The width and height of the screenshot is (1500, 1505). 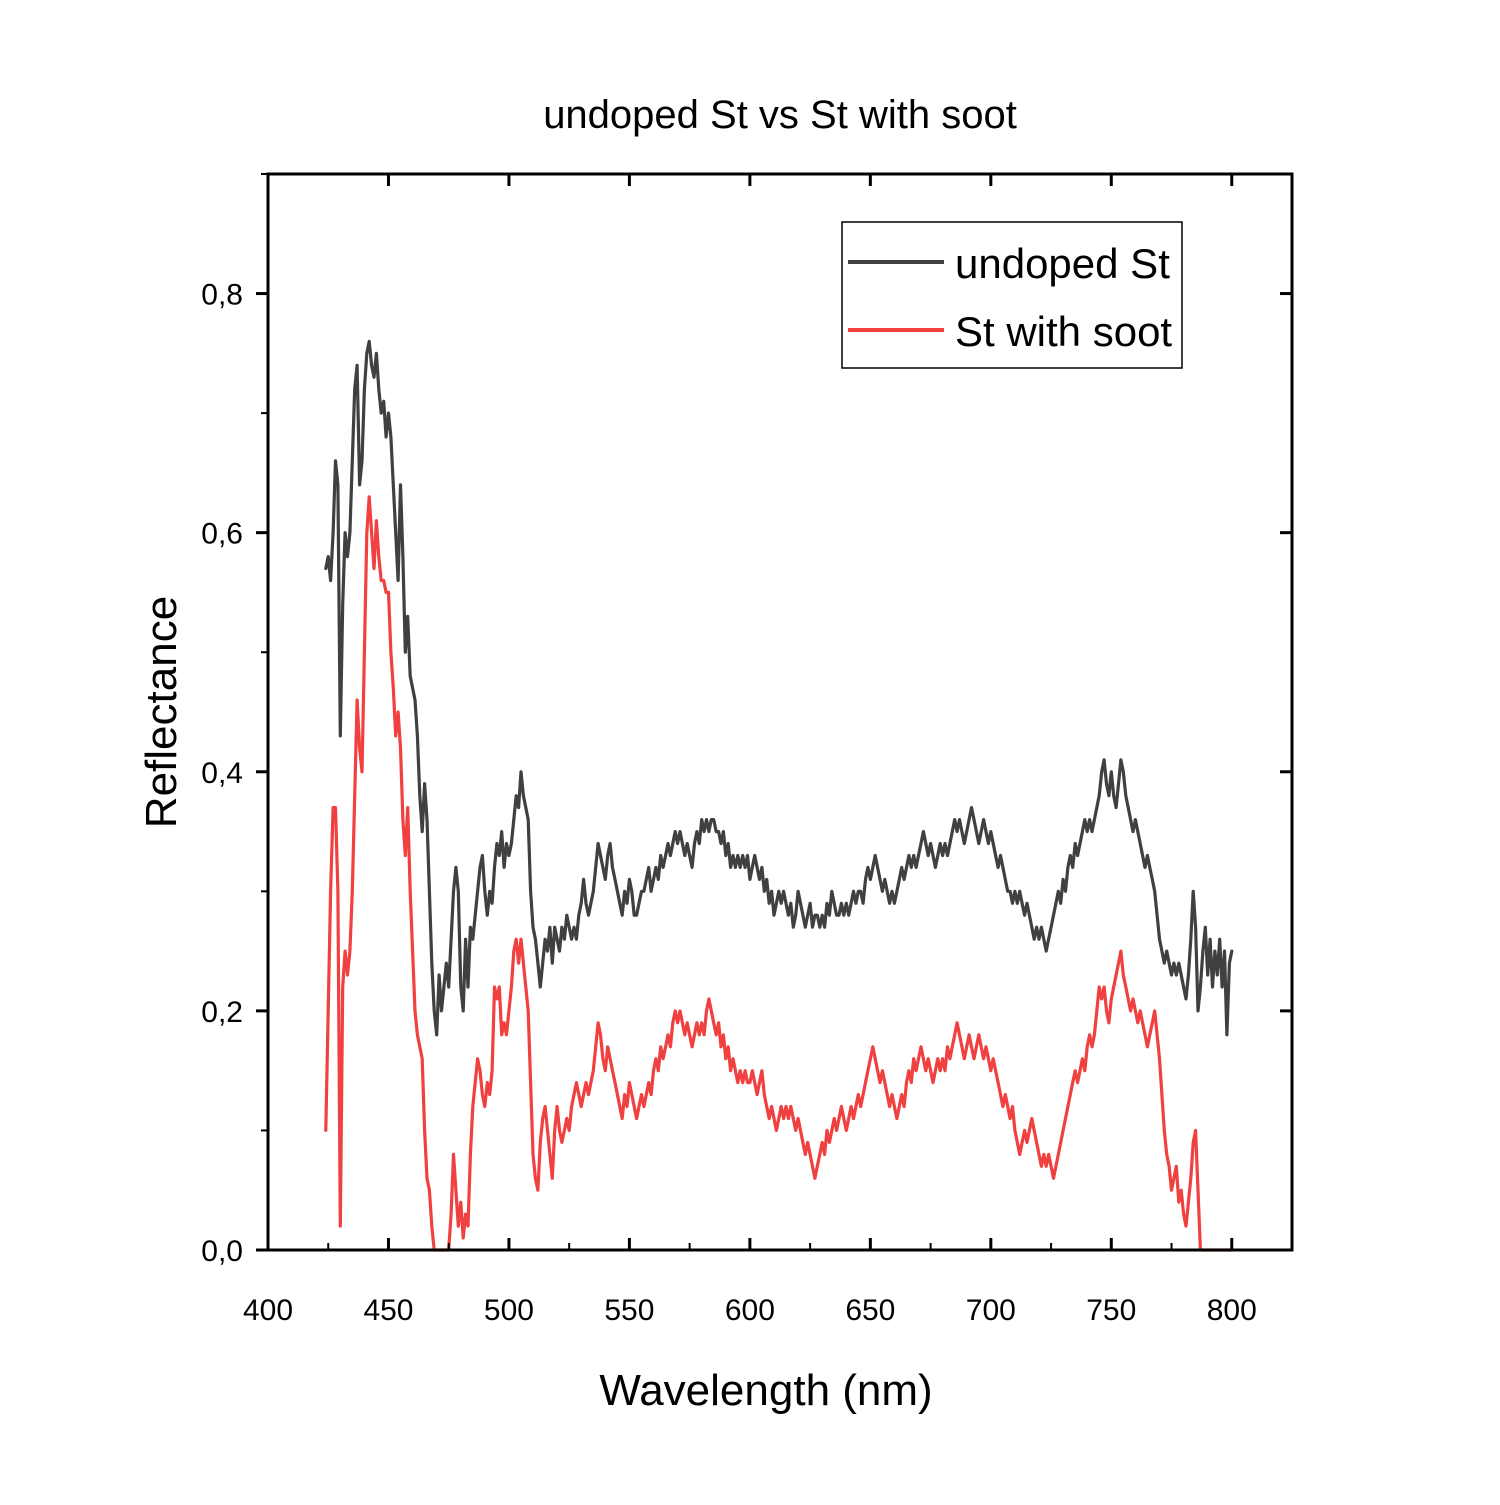 What do you see at coordinates (222, 1012) in the screenshot?
I see `y-tick-label: 0,2` at bounding box center [222, 1012].